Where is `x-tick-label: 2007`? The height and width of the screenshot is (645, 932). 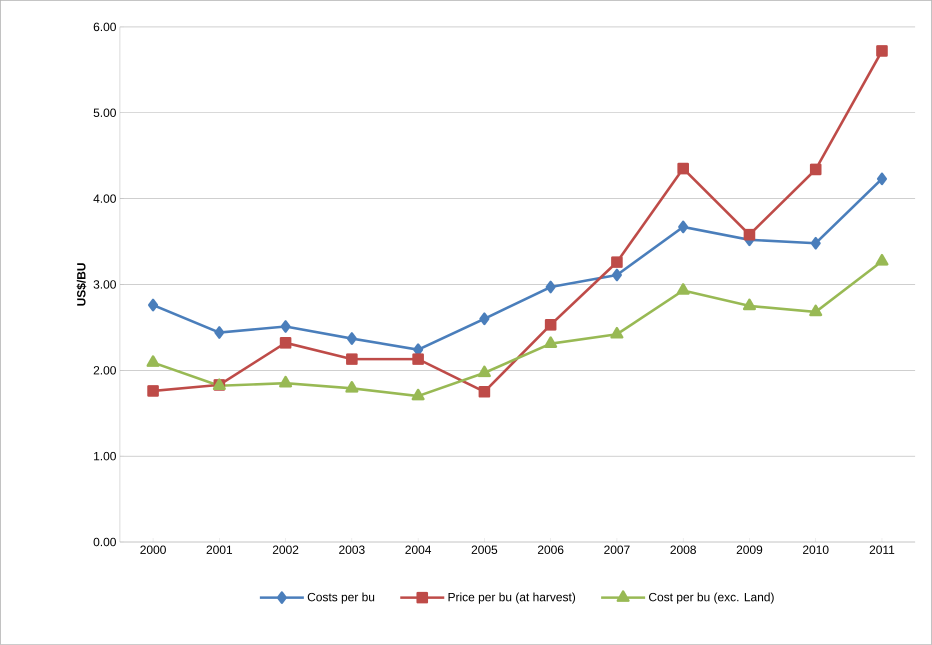
x-tick-label: 2007 is located at coordinates (617, 550).